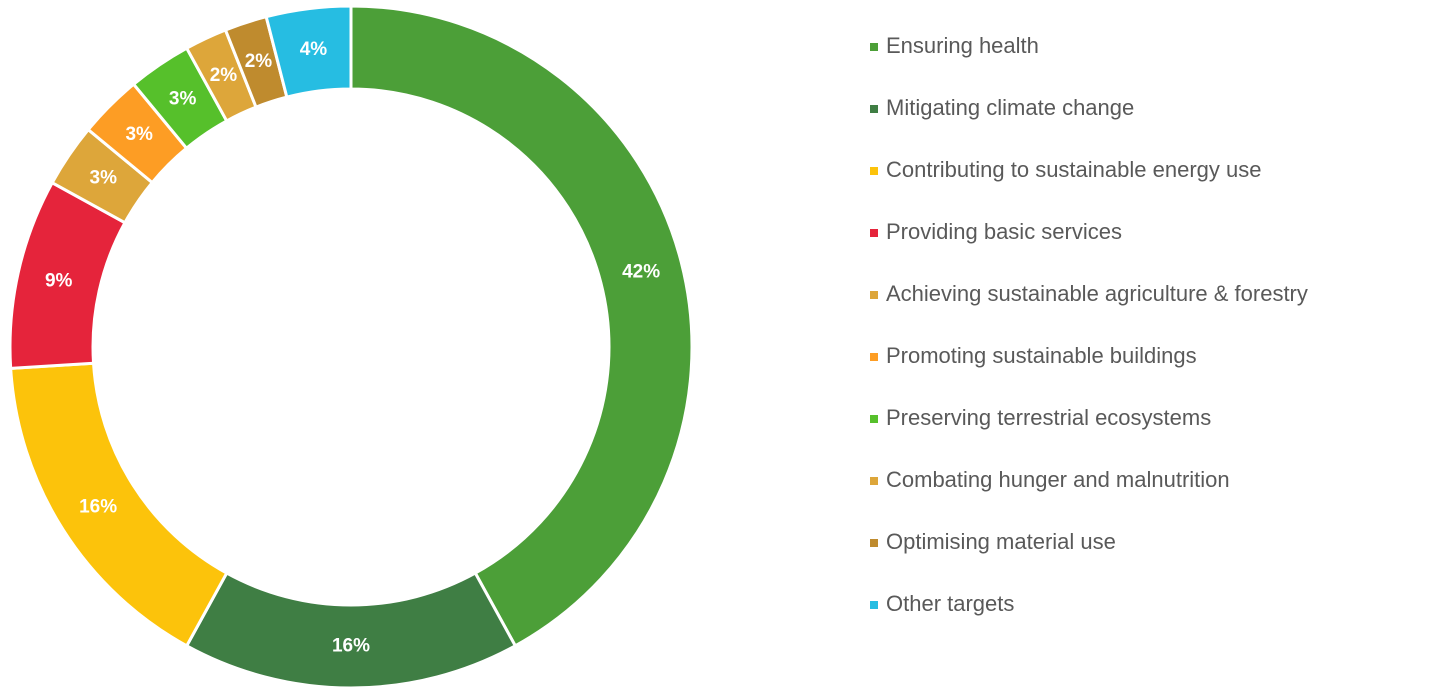 This screenshot has height=688, width=1445. Describe the element at coordinates (950, 603) in the screenshot. I see `legend-label: Other targets` at that location.